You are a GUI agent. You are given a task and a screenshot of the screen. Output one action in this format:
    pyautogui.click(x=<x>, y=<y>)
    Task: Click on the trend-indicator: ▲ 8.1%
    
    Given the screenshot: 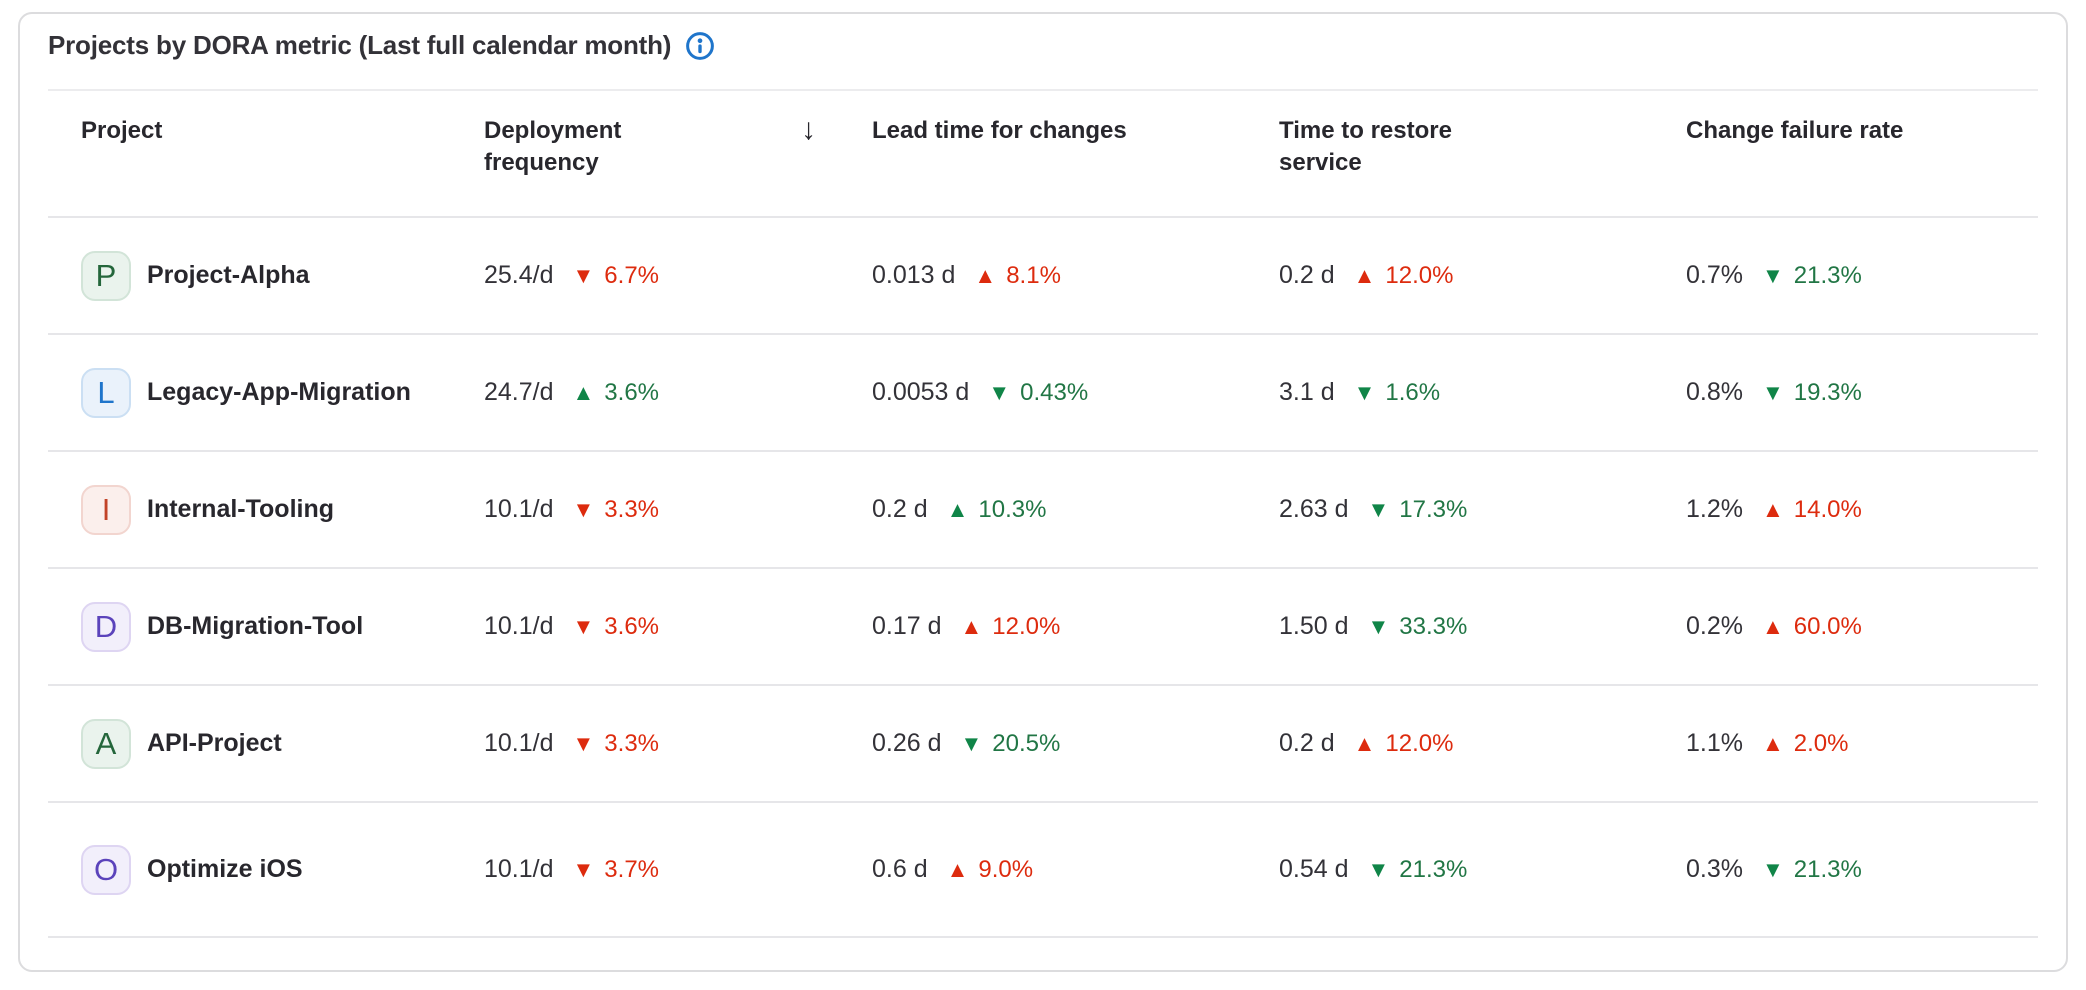 What is the action you would take?
    pyautogui.click(x=1017, y=276)
    